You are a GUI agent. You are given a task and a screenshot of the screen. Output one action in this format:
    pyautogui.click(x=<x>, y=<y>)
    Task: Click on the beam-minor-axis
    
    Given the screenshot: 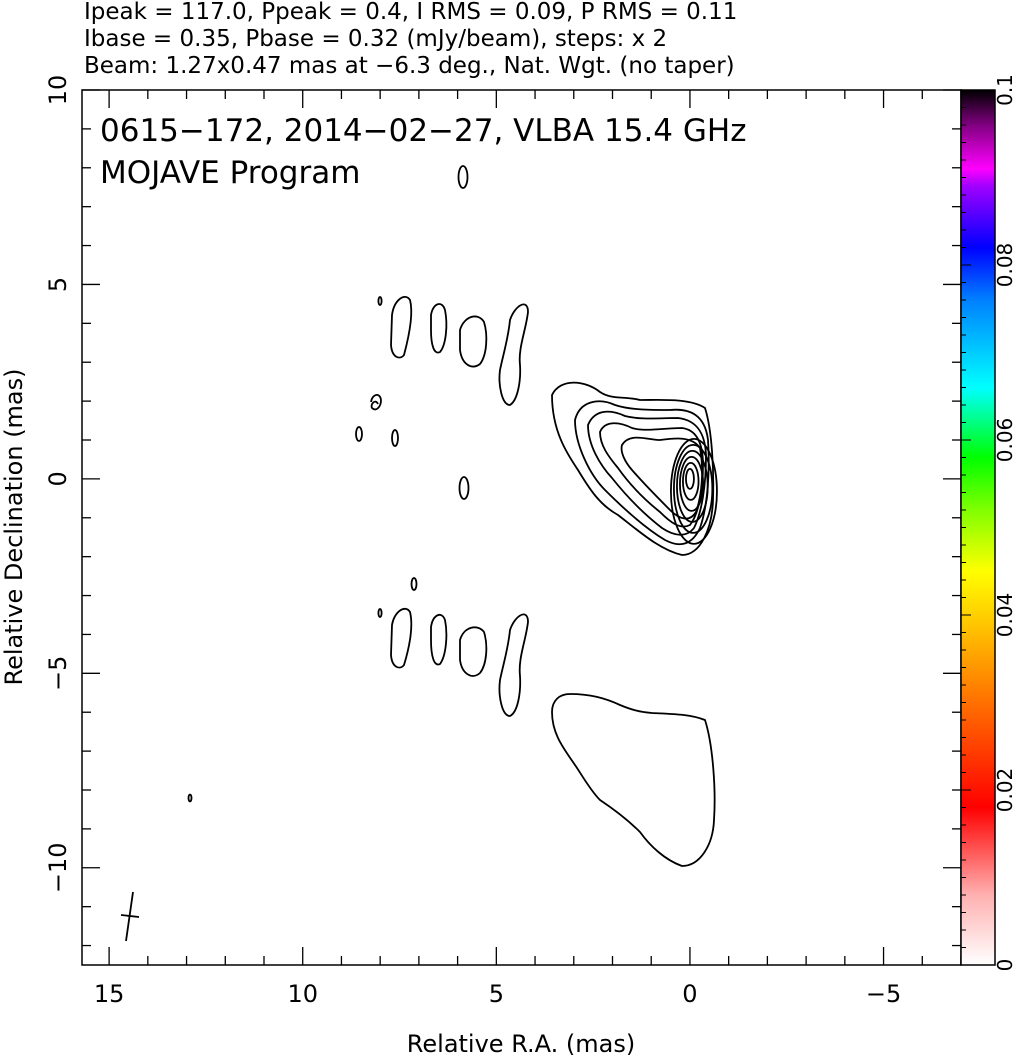 What is the action you would take?
    pyautogui.click(x=130, y=916)
    